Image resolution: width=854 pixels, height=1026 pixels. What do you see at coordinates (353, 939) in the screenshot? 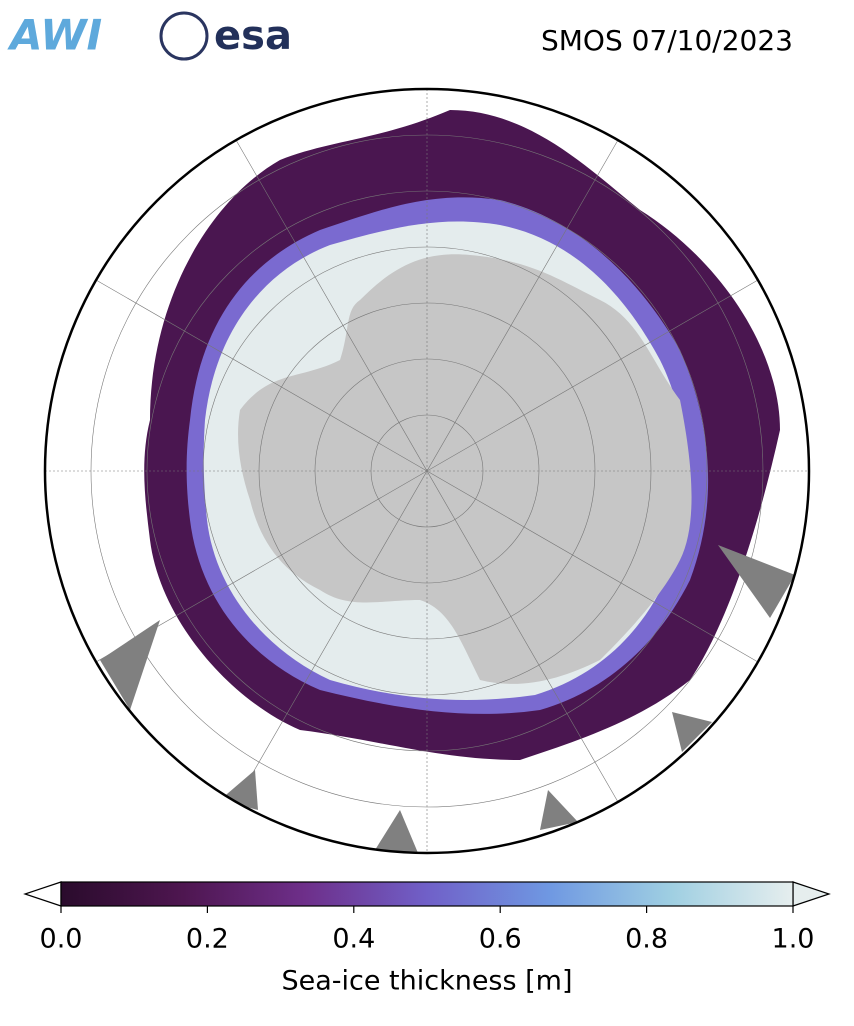
I see `colorbar-tick-label: 0.4` at bounding box center [353, 939].